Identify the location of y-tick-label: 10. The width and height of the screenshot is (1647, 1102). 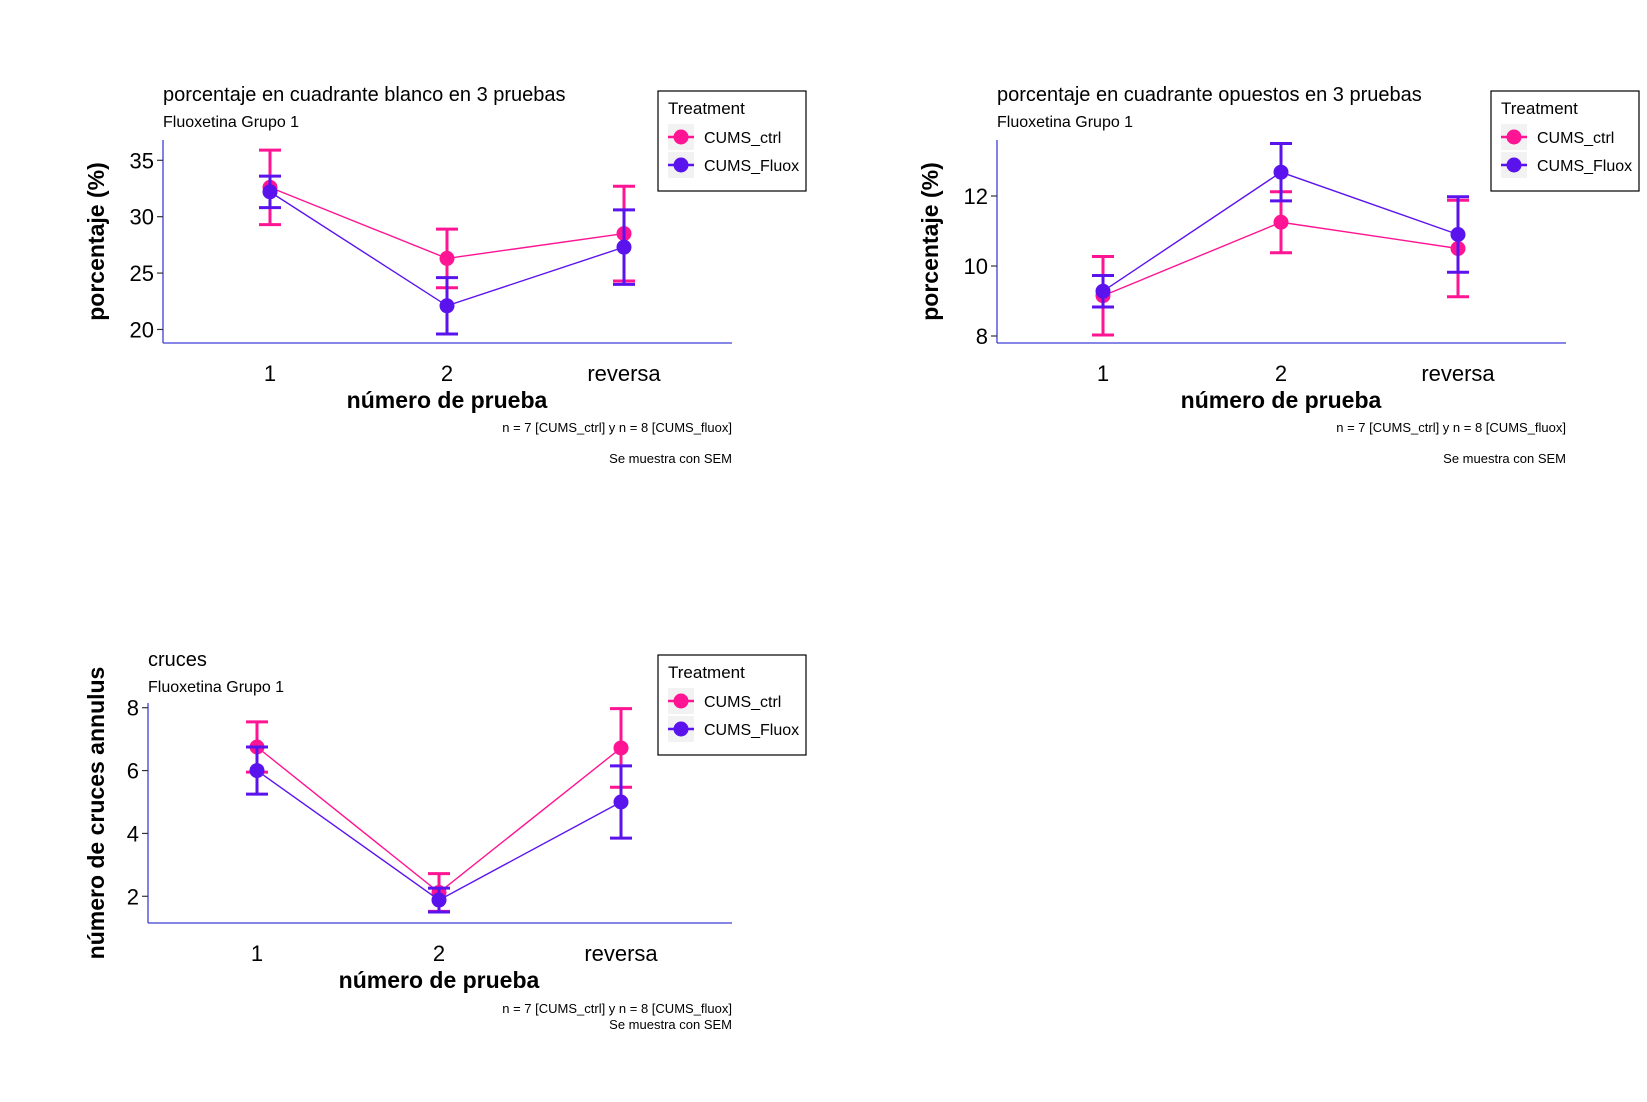
(976, 266).